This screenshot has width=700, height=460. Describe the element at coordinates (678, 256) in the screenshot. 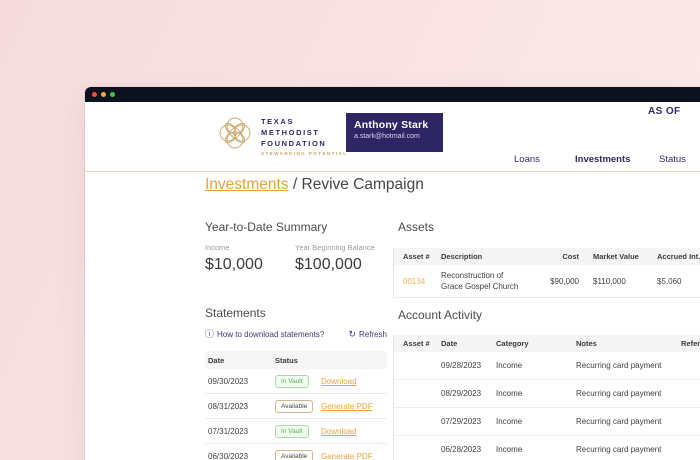

I see `col-accrued-interest: Accrued Int.` at that location.